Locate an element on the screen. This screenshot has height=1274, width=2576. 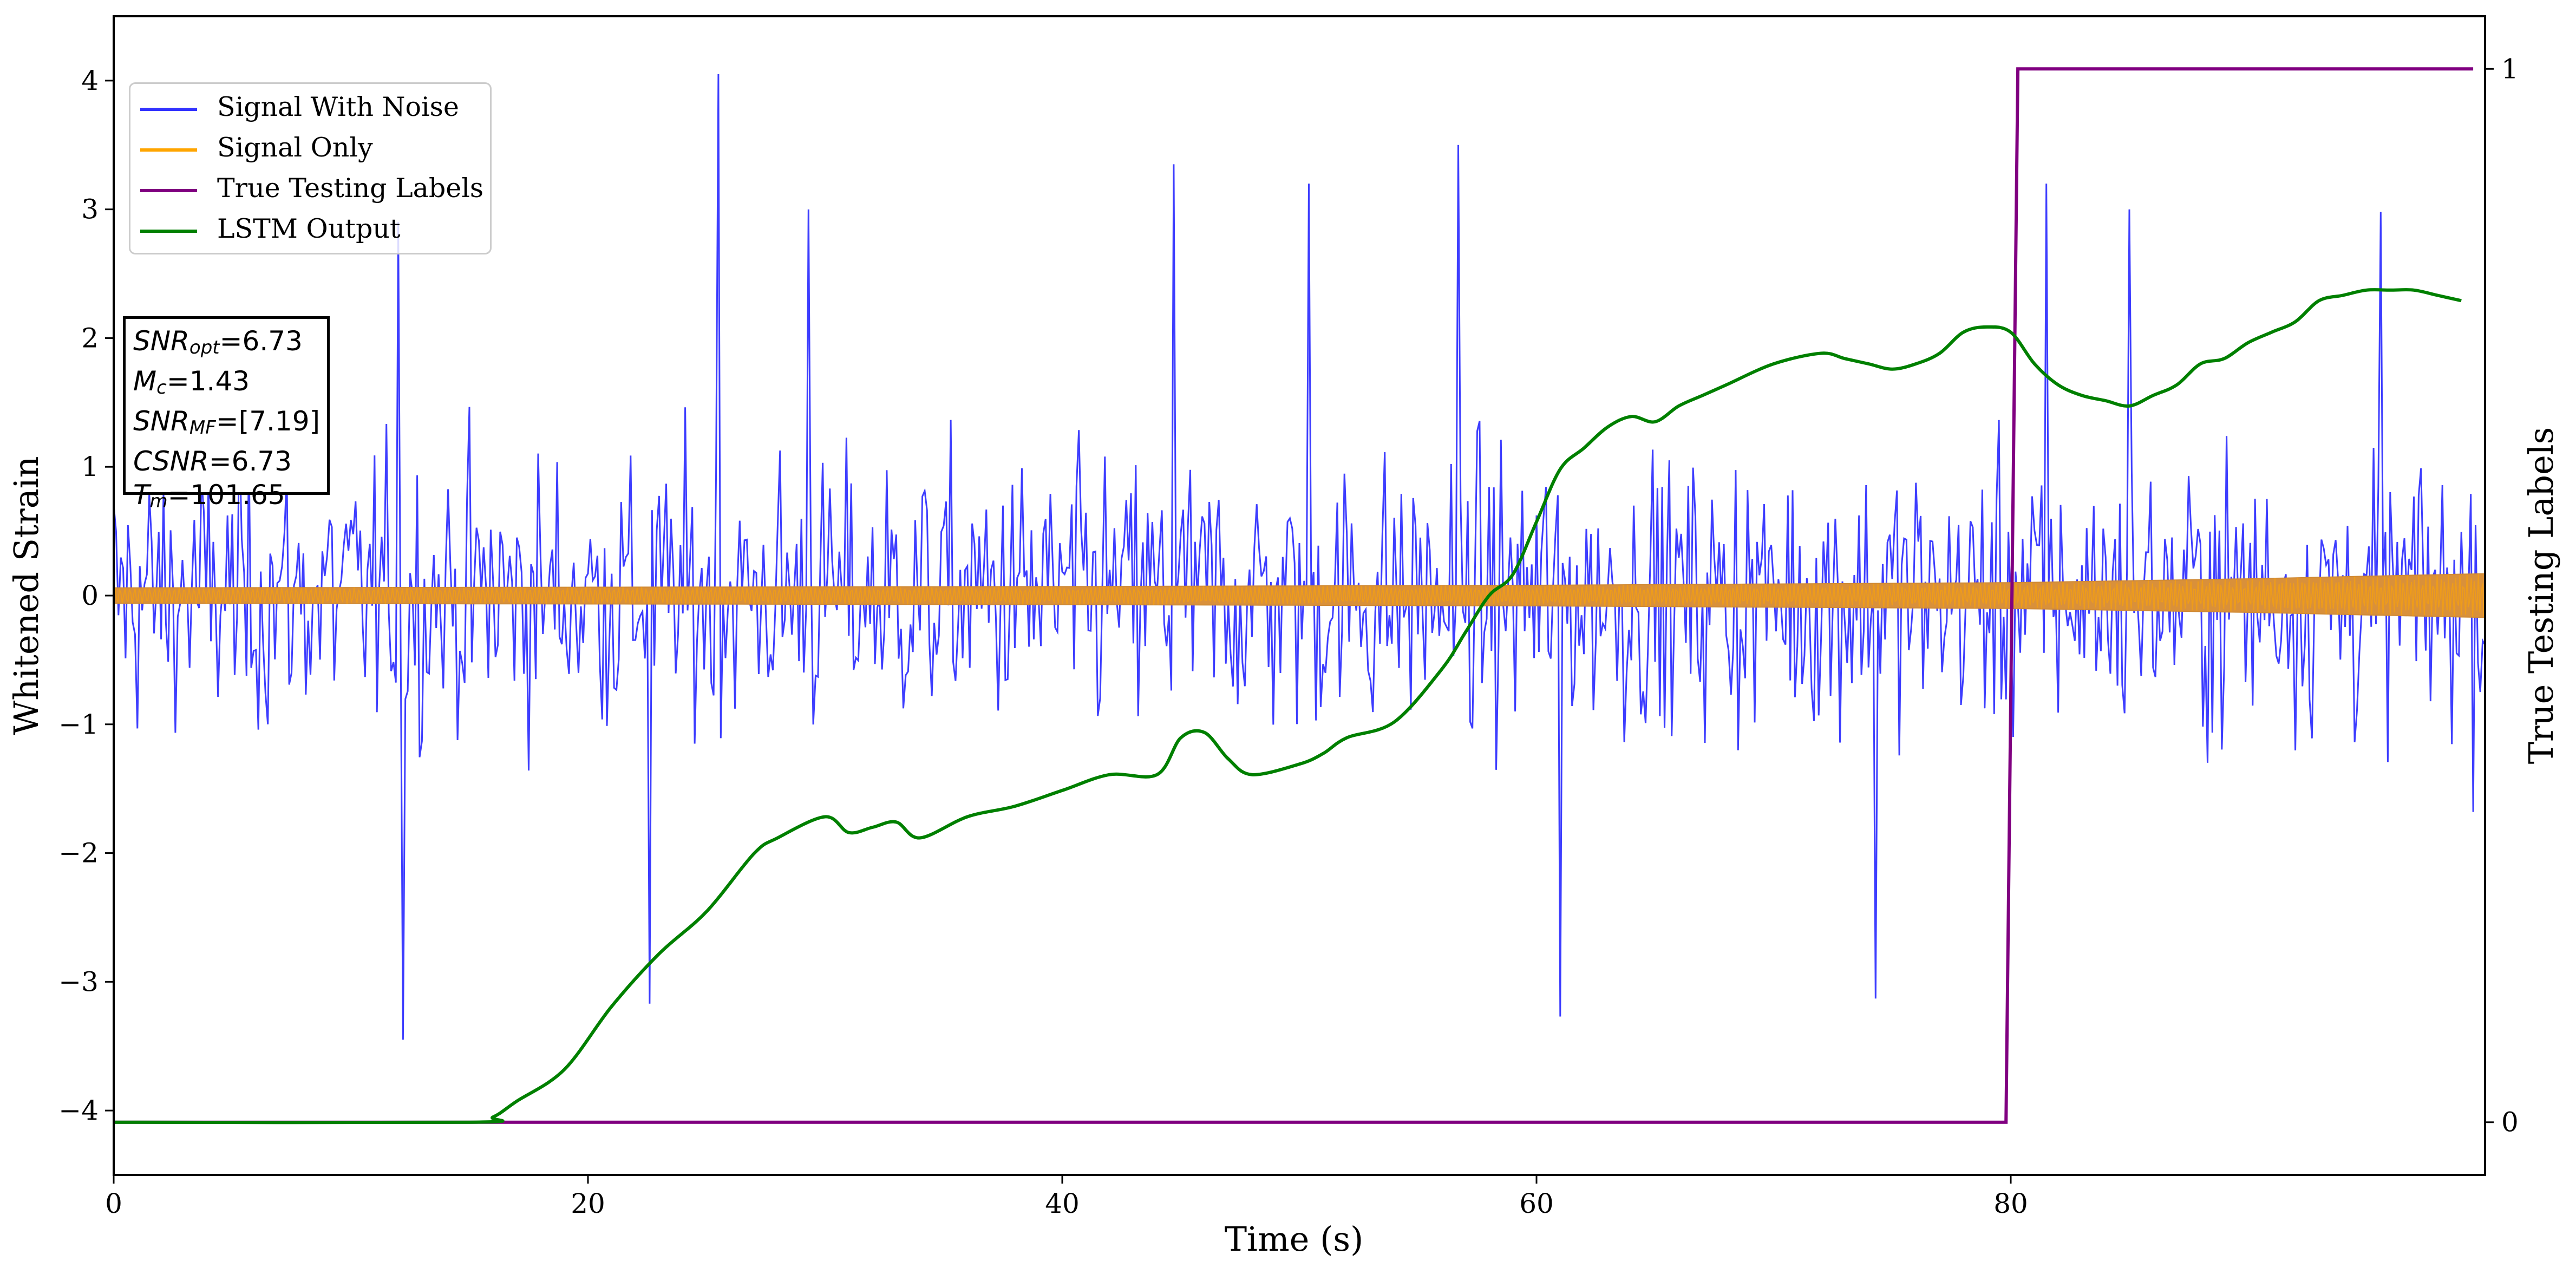
y-tick-label: 3 is located at coordinates (90, 209).